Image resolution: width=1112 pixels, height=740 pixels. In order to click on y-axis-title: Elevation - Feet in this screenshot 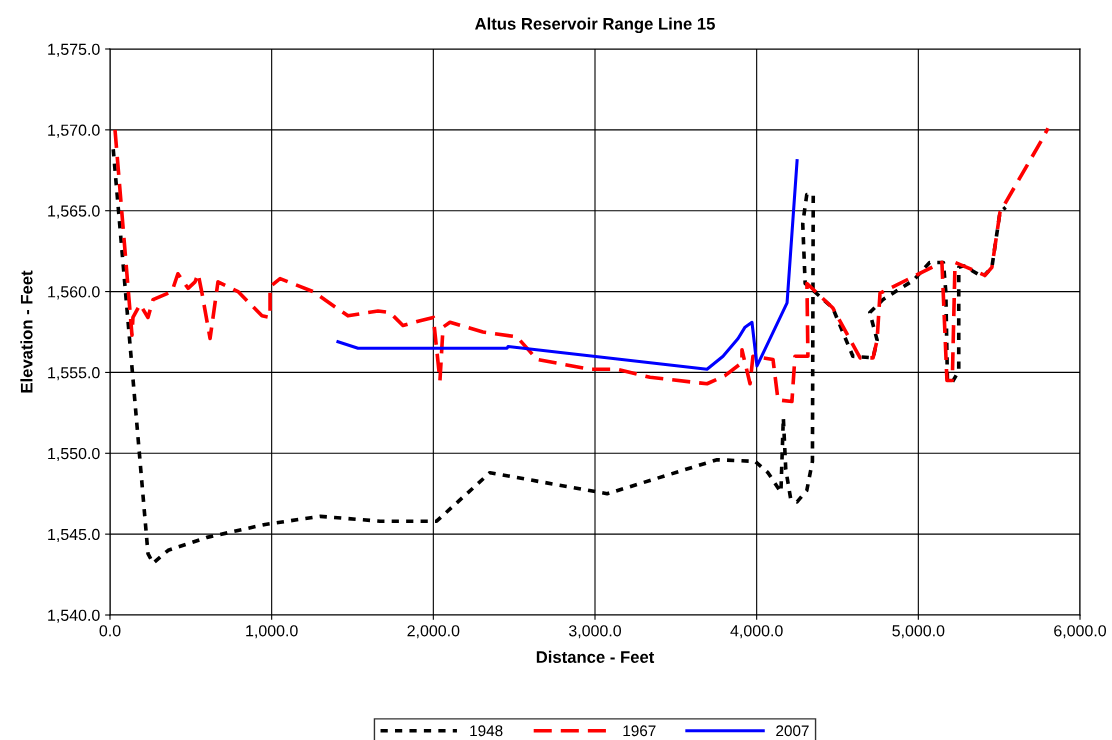, I will do `click(26, 331)`.